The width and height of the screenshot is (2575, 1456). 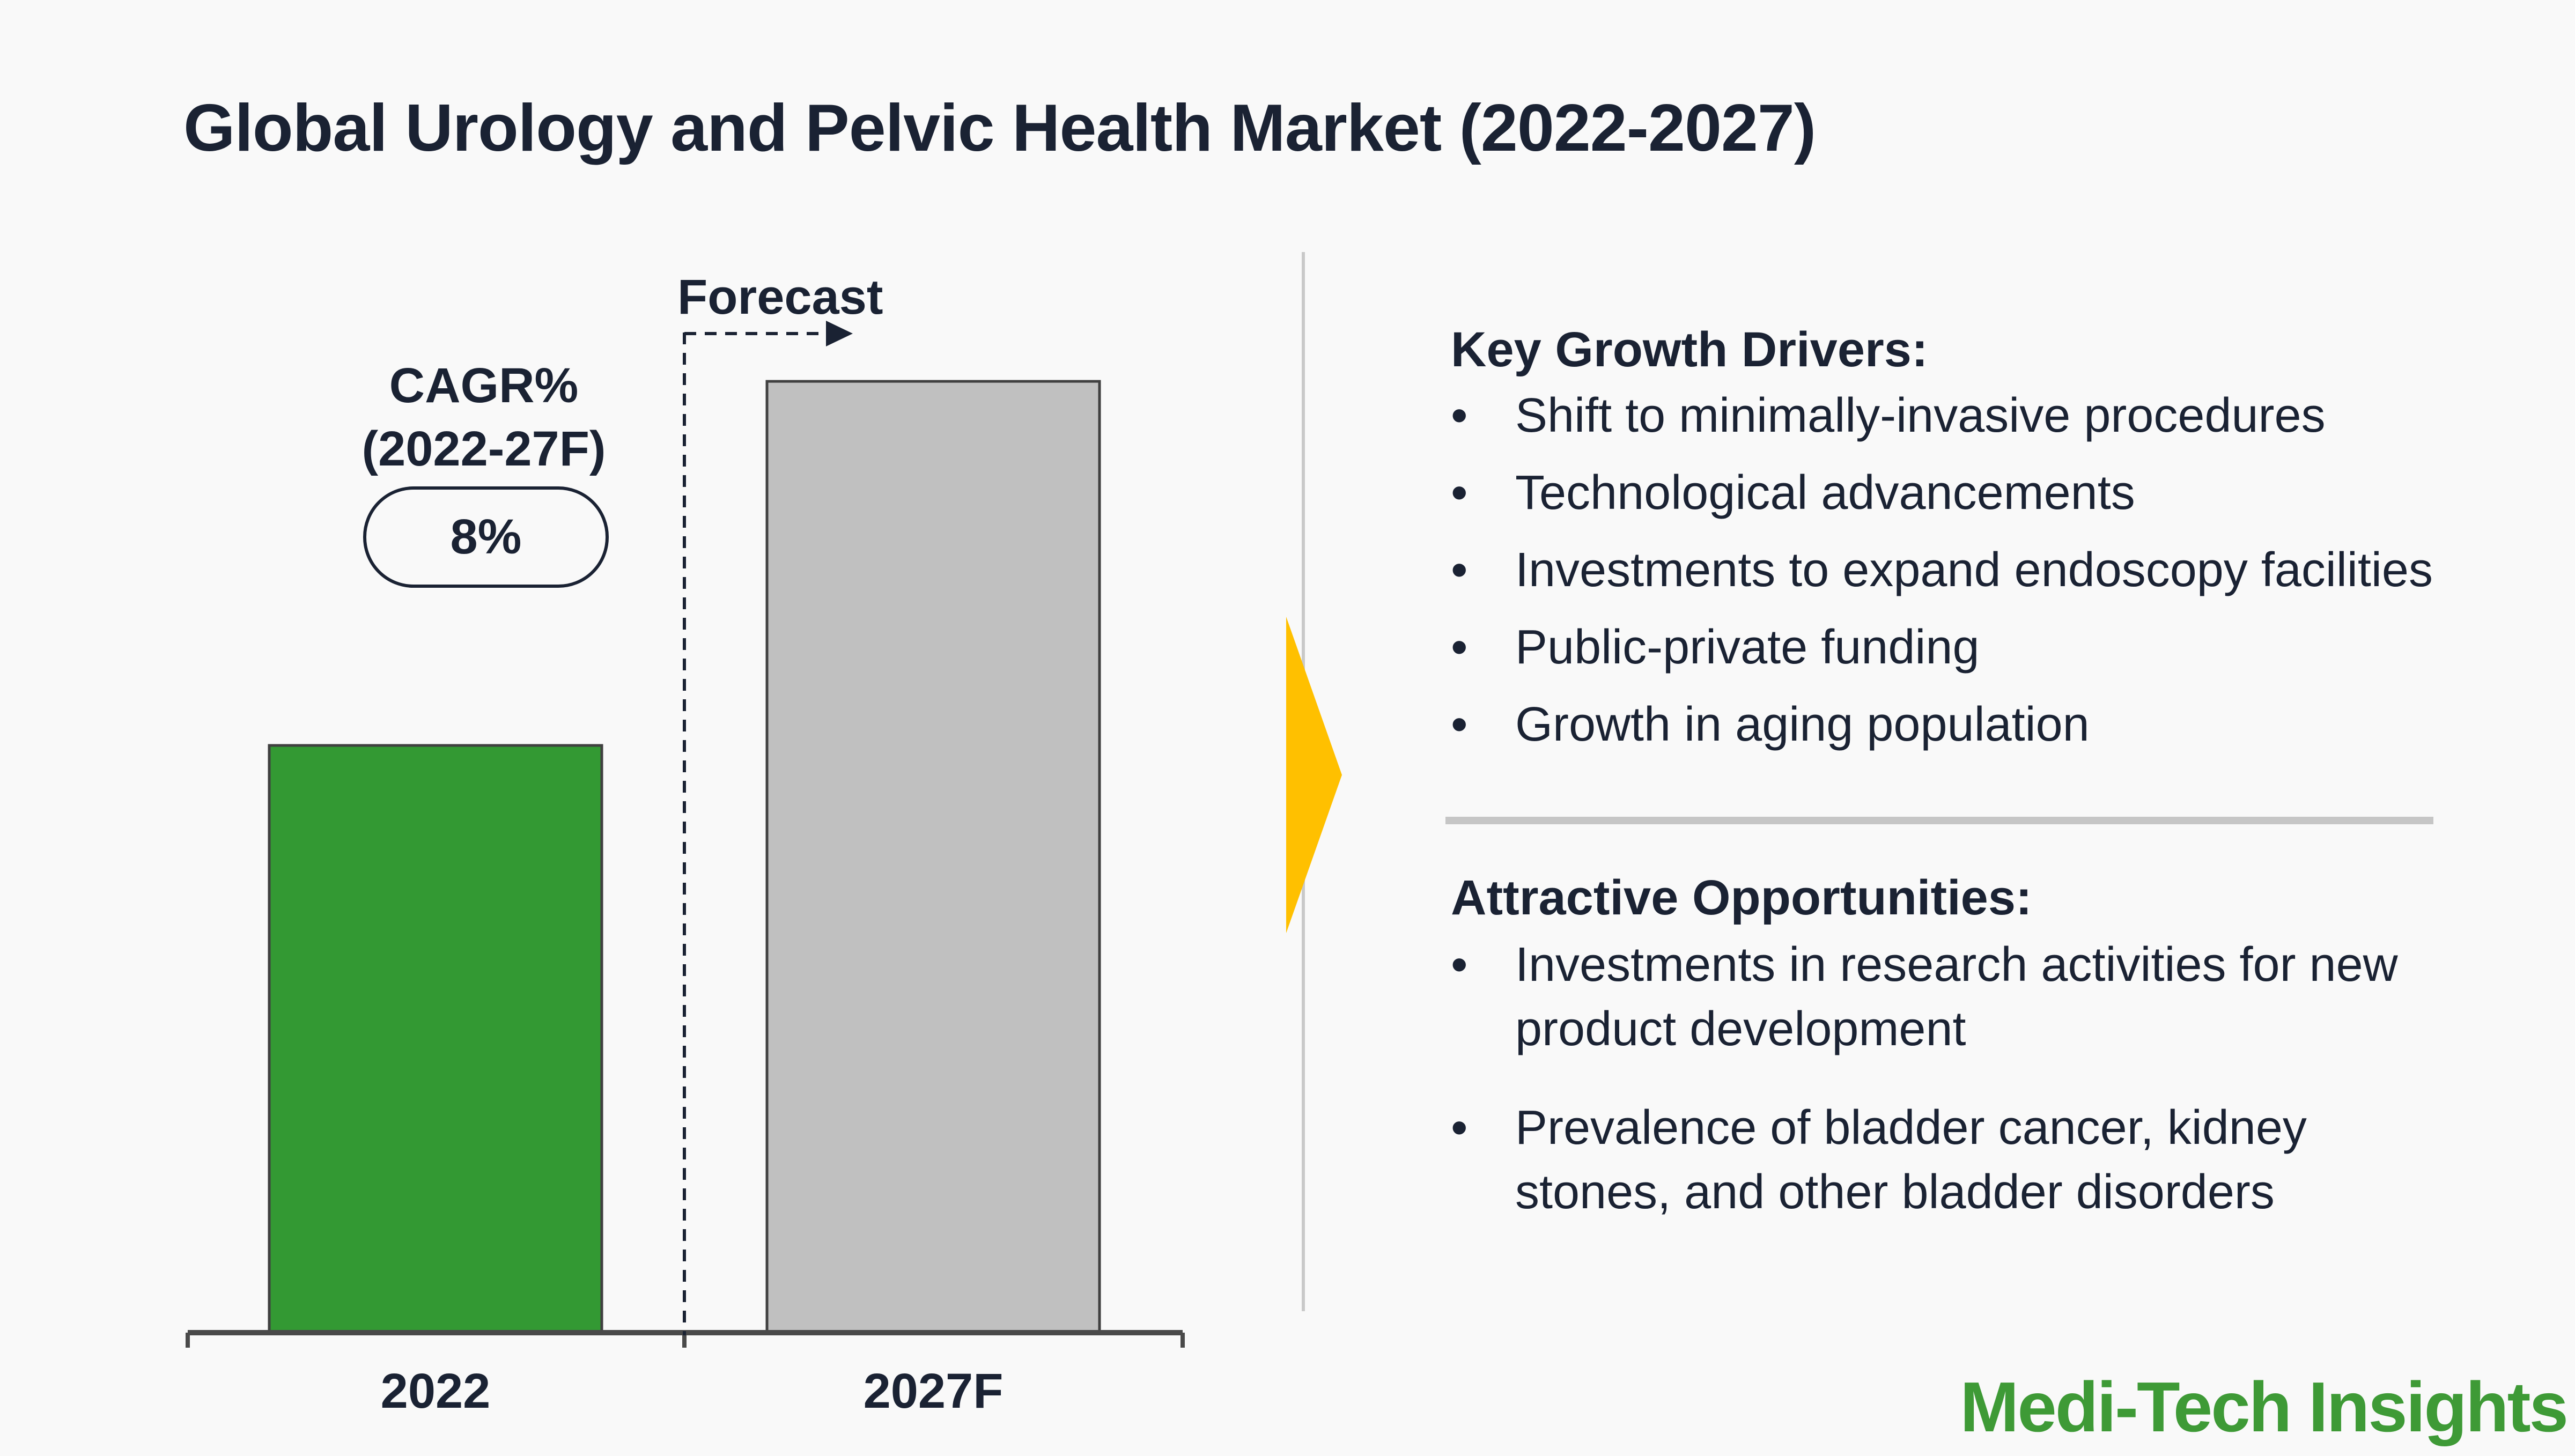 I want to click on x-tick-label: 2022, so click(x=436, y=1391).